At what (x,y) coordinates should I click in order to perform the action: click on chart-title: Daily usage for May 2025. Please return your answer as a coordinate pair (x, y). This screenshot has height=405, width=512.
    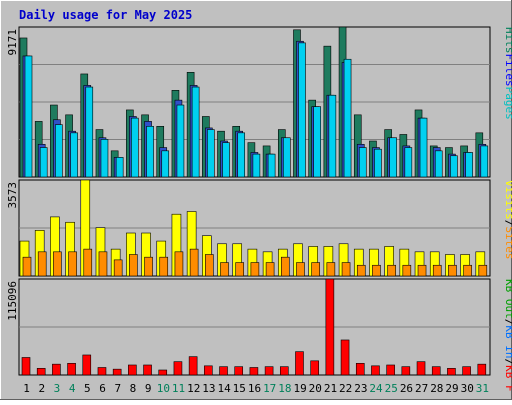
    Looking at the image, I should click on (105, 15).